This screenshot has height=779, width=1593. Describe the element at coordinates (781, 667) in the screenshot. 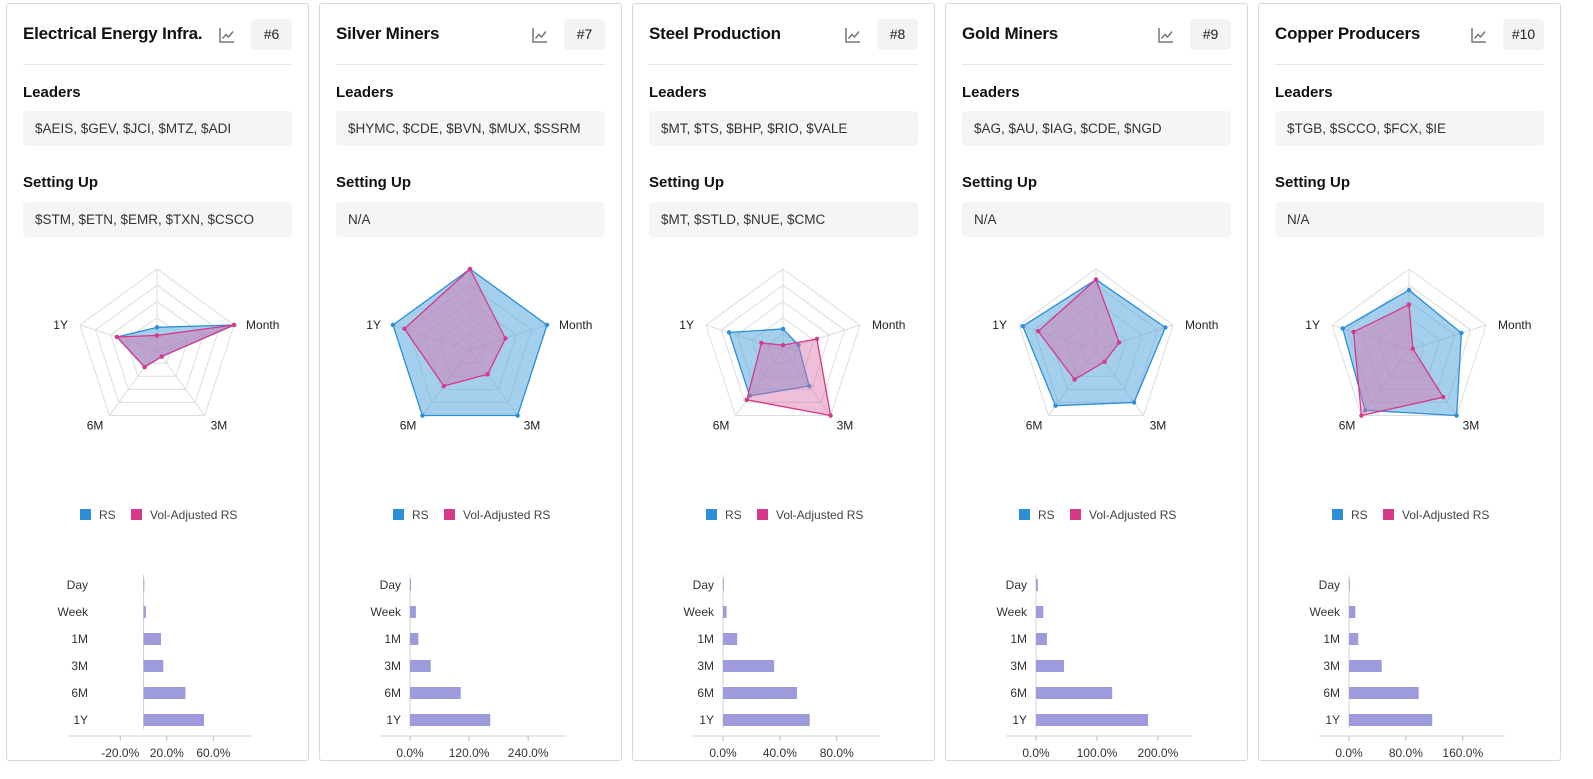

I see `bar-chart: Day Week 1M 3M 6M 1Y 0.0% 40.0% 80.0%` at that location.